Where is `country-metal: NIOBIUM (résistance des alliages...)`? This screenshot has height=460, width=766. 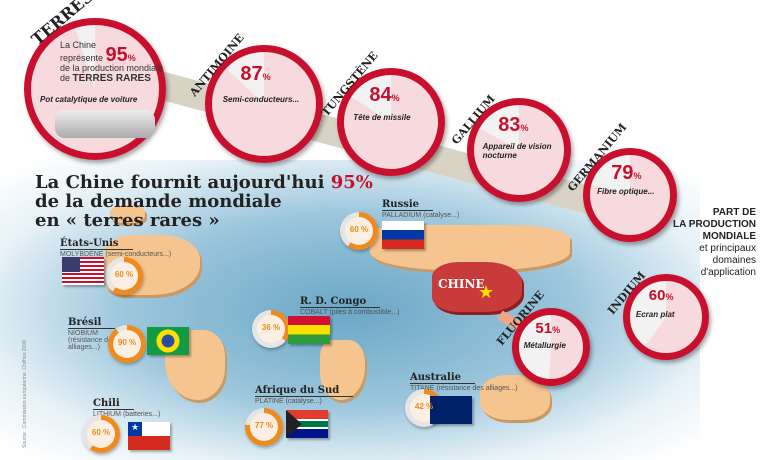 country-metal: NIOBIUM (résistance des alliages...) is located at coordinates (92, 340).